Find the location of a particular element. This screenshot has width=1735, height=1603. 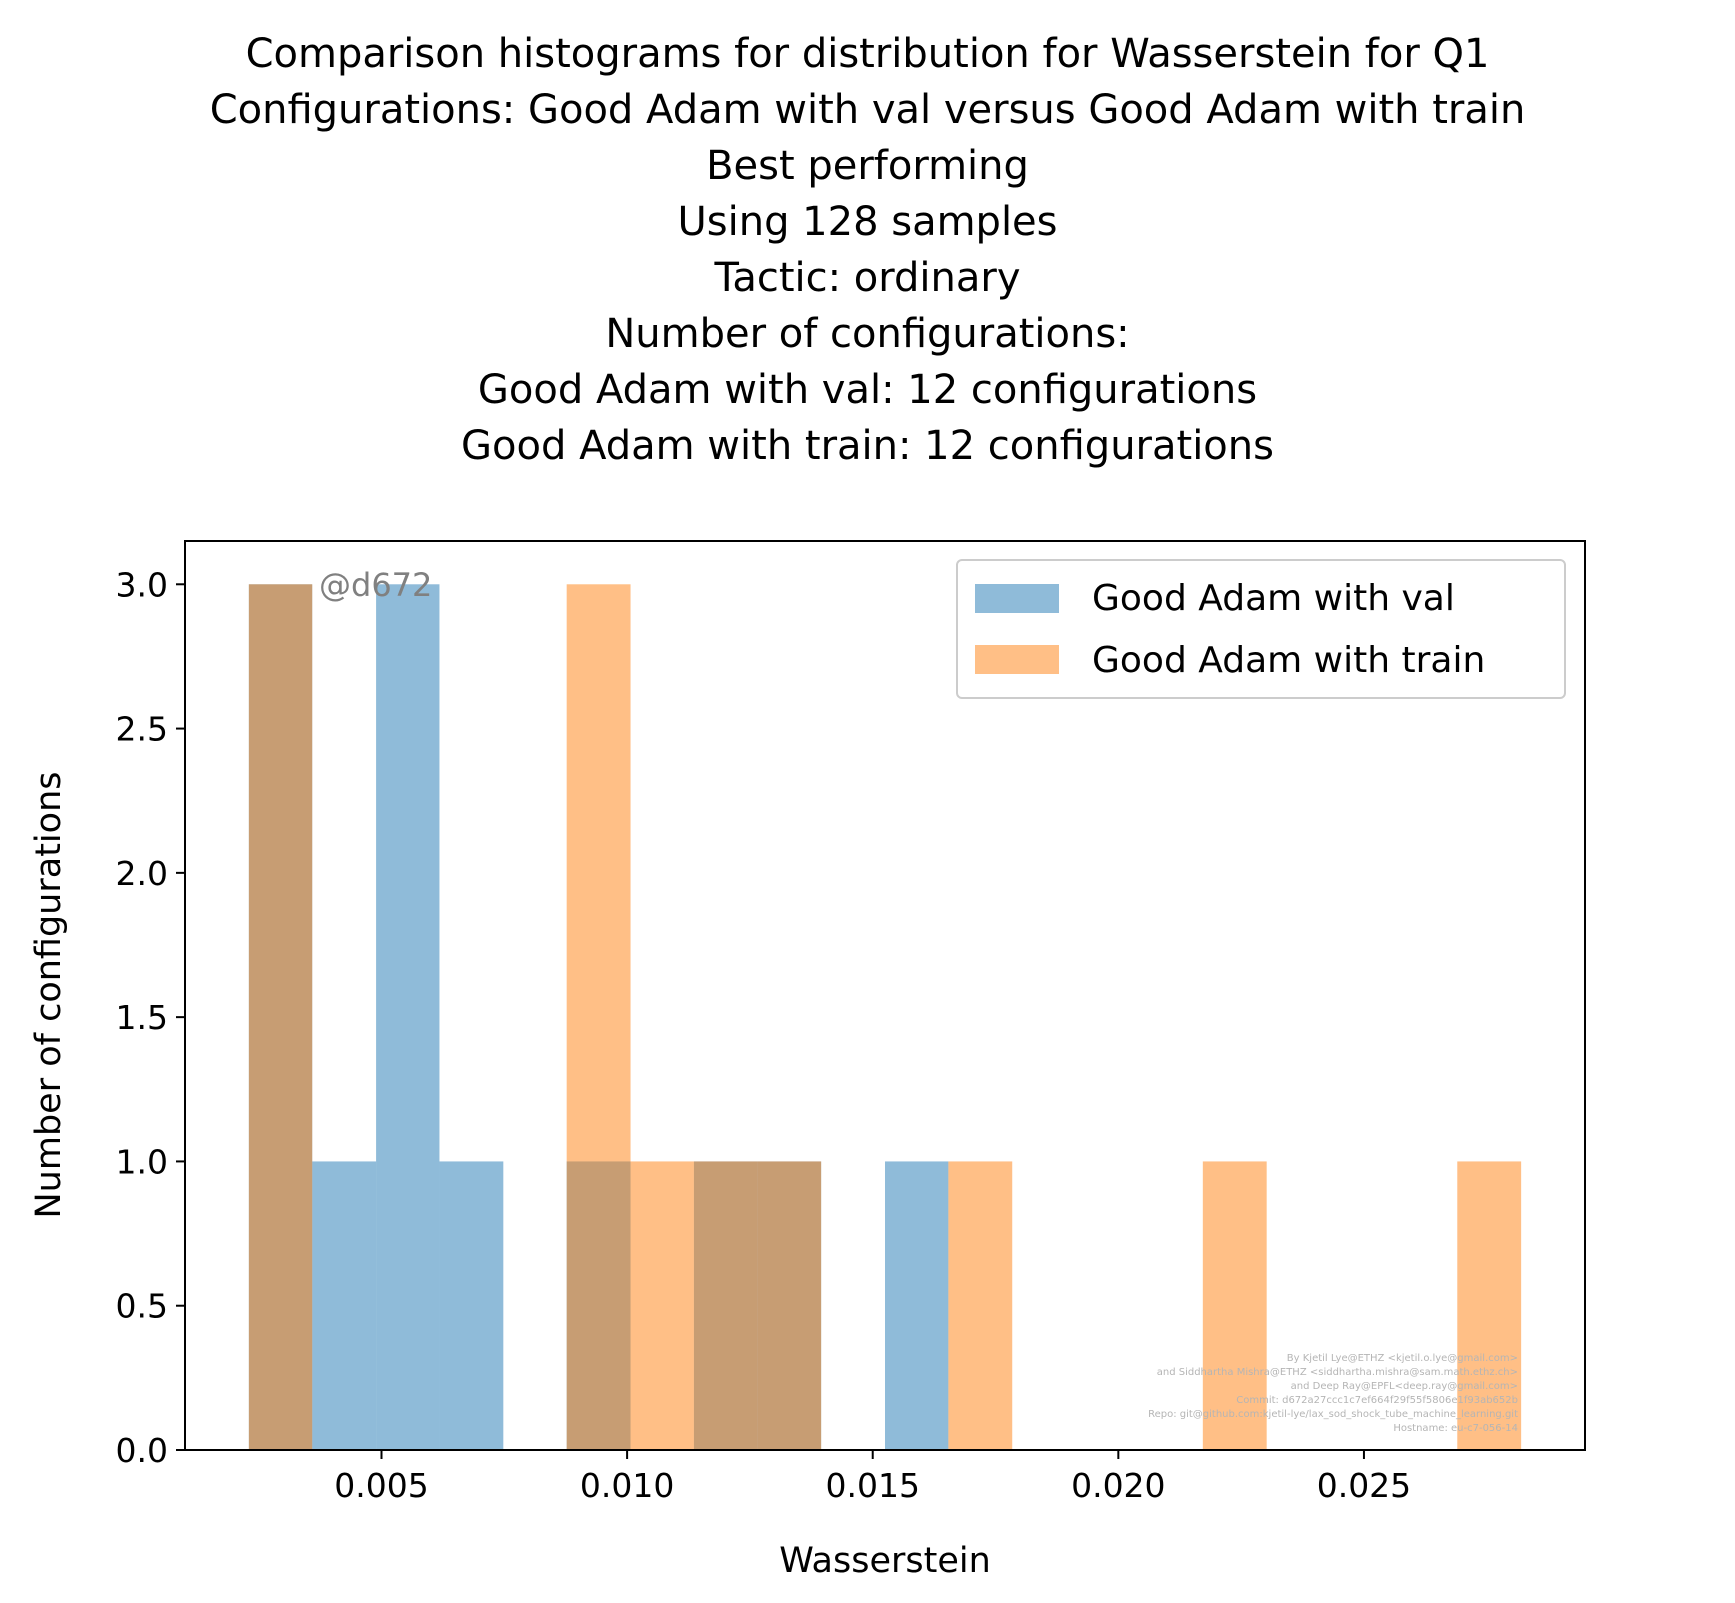

title-line-3: Best performing is located at coordinates (867, 166).